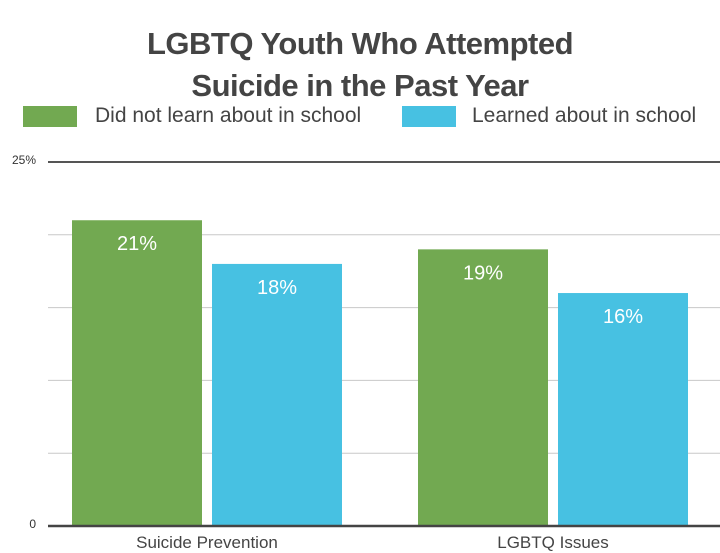  Describe the element at coordinates (483, 273) in the screenshot. I see `data-label: 19%` at that location.